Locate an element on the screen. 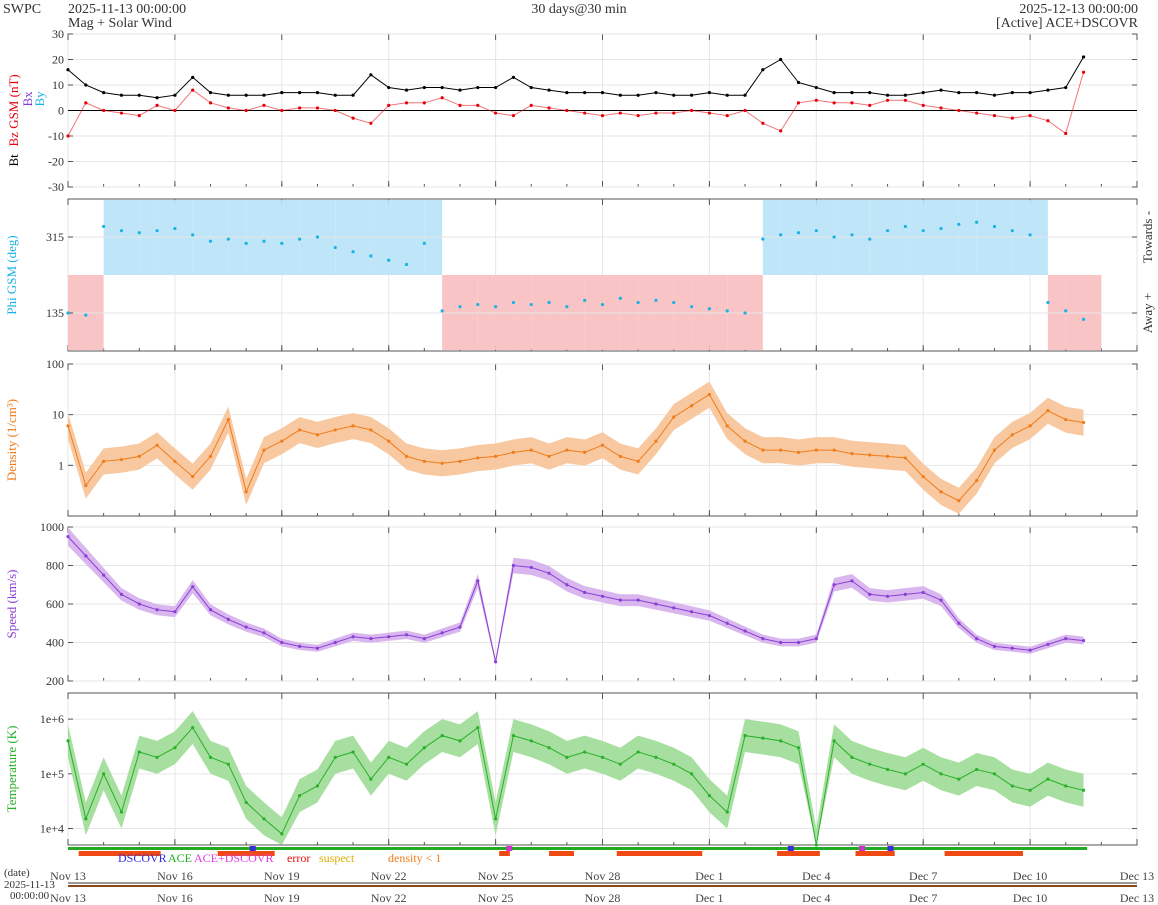 The image size is (1158, 905). y-tick-label: 200 is located at coordinates (55, 681).